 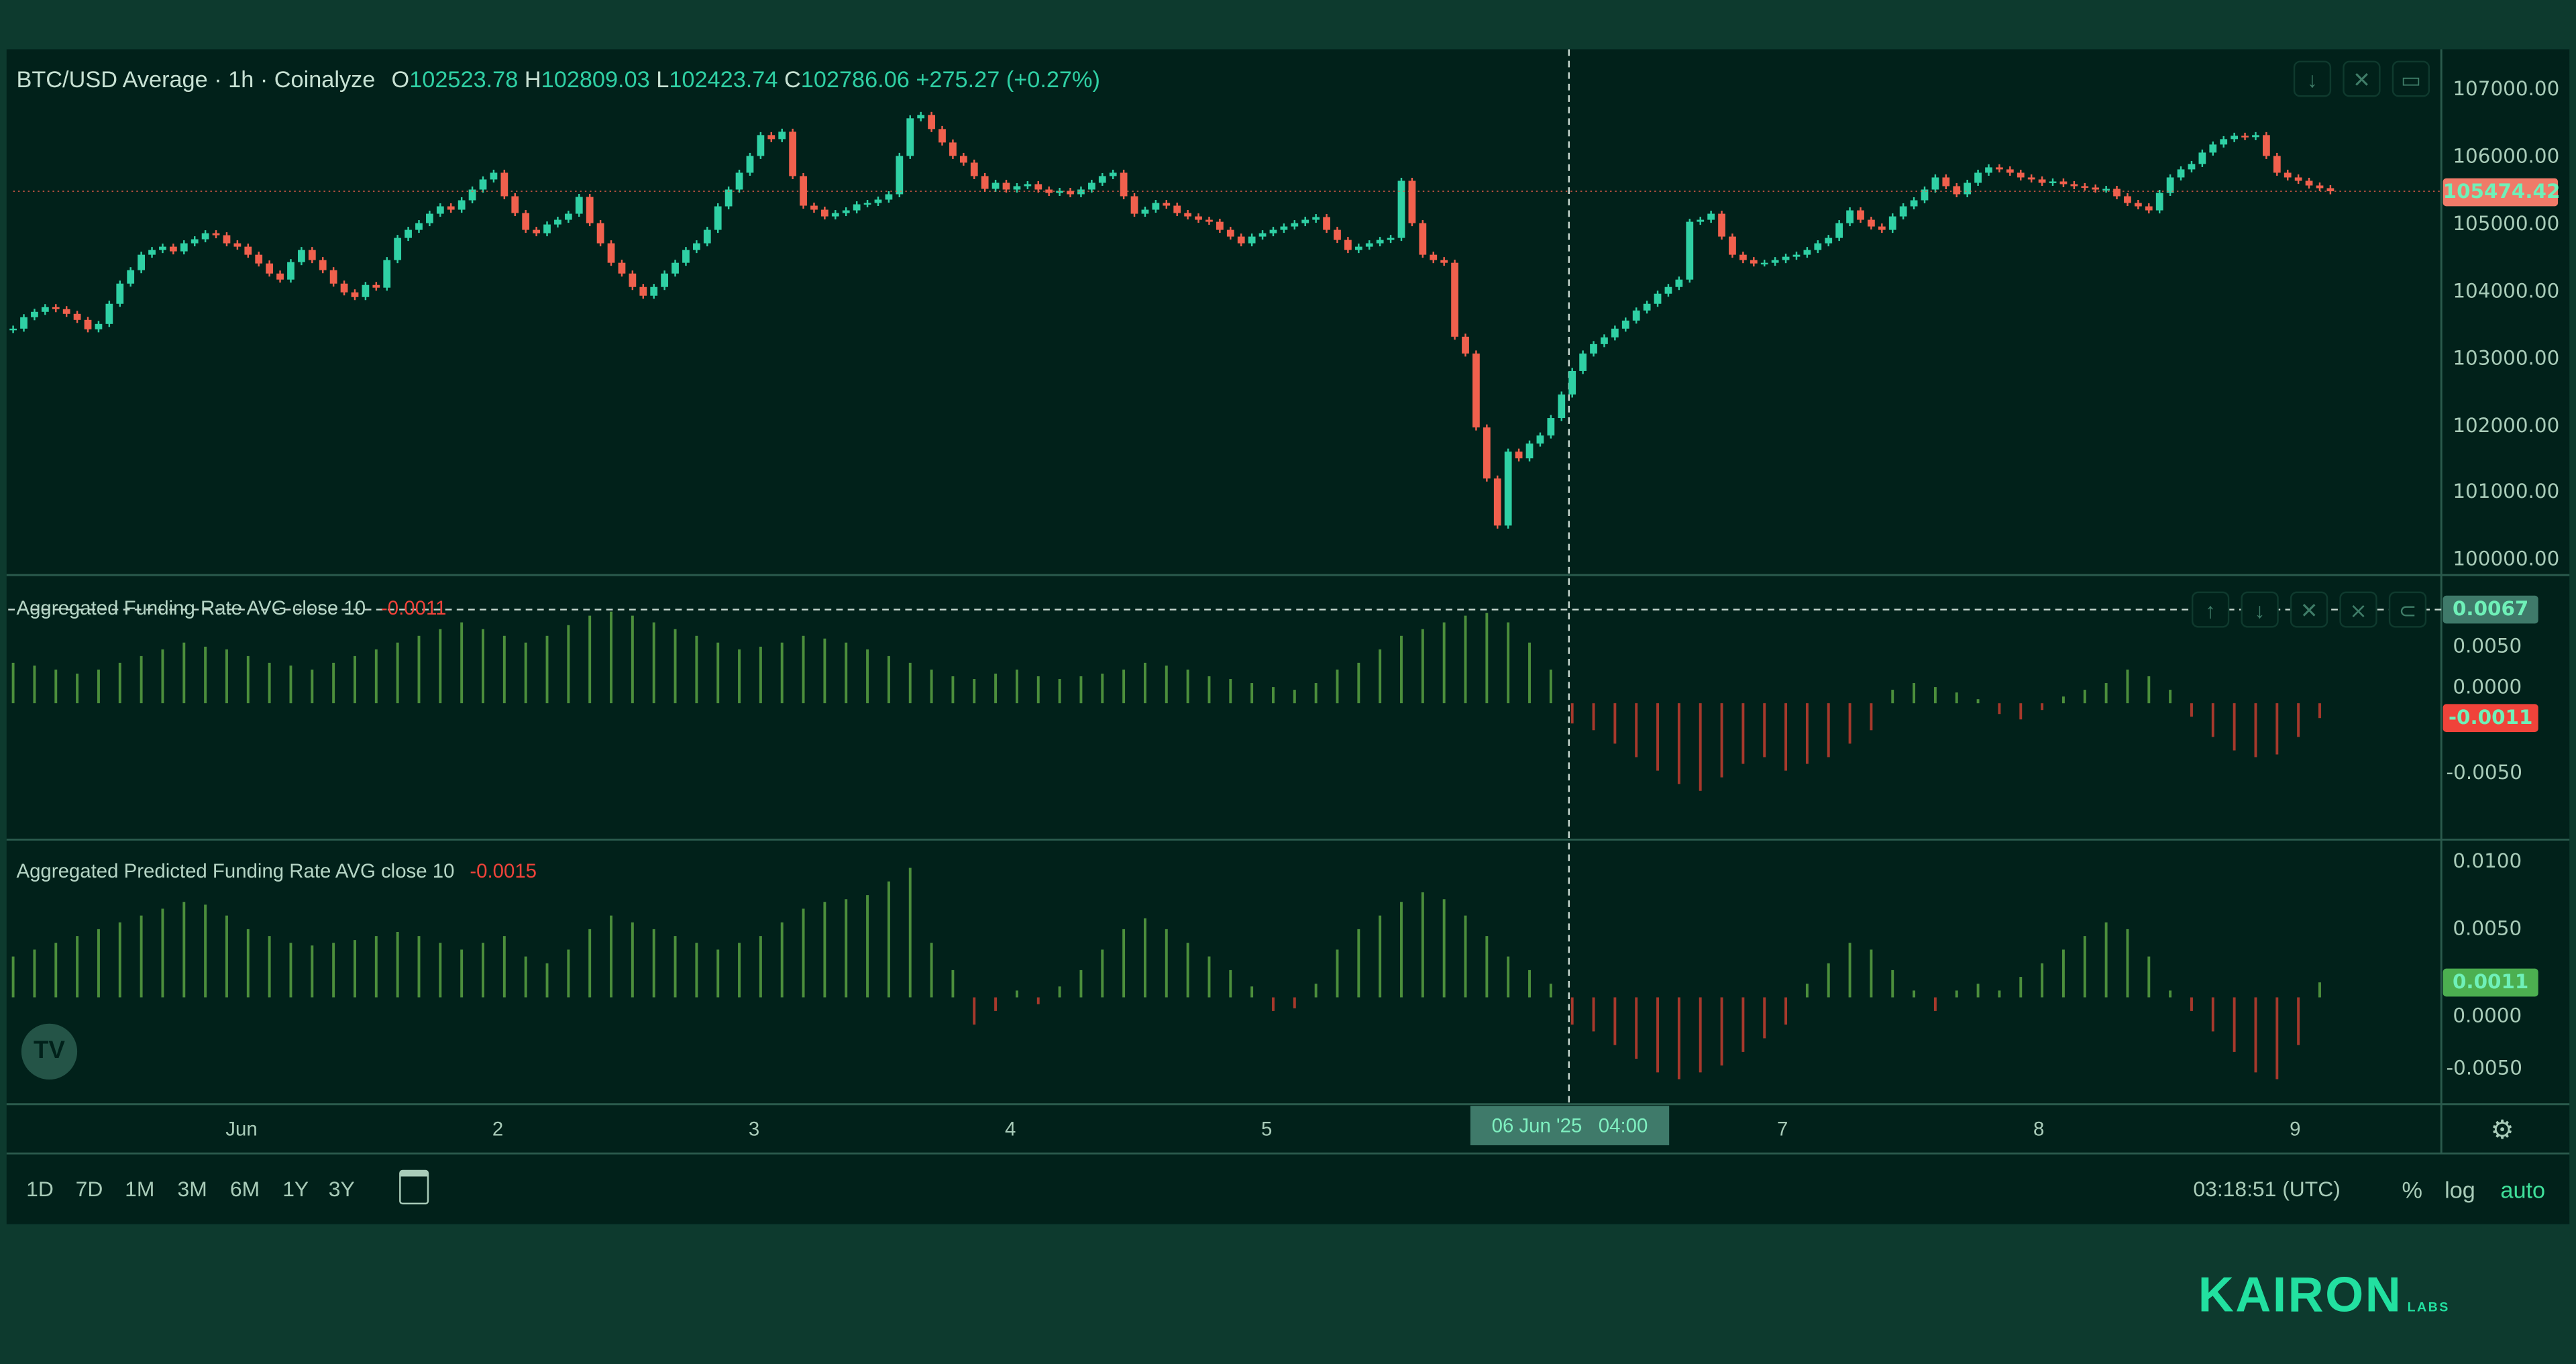 What do you see at coordinates (89, 1189) in the screenshot?
I see `range-7d-button: 7D` at bounding box center [89, 1189].